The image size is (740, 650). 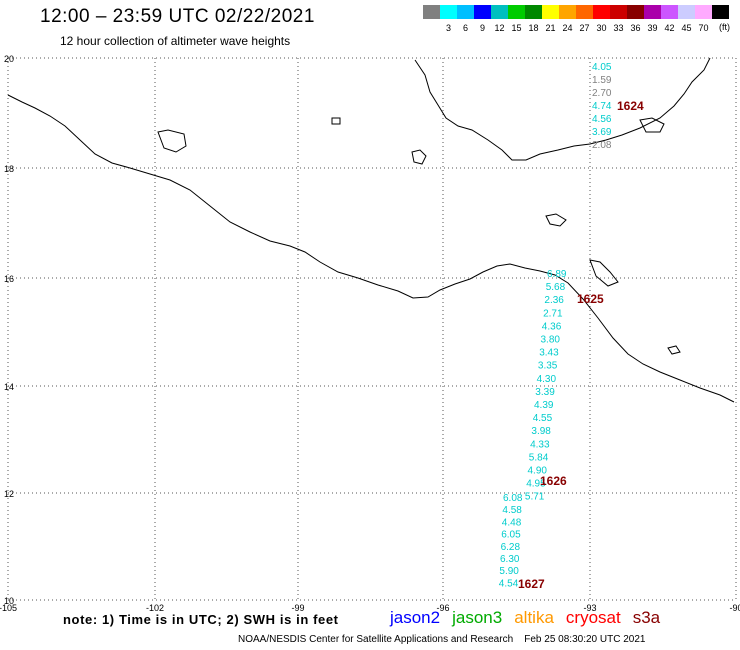 What do you see at coordinates (602, 145) in the screenshot?
I see `wave-height-value: 2.08` at bounding box center [602, 145].